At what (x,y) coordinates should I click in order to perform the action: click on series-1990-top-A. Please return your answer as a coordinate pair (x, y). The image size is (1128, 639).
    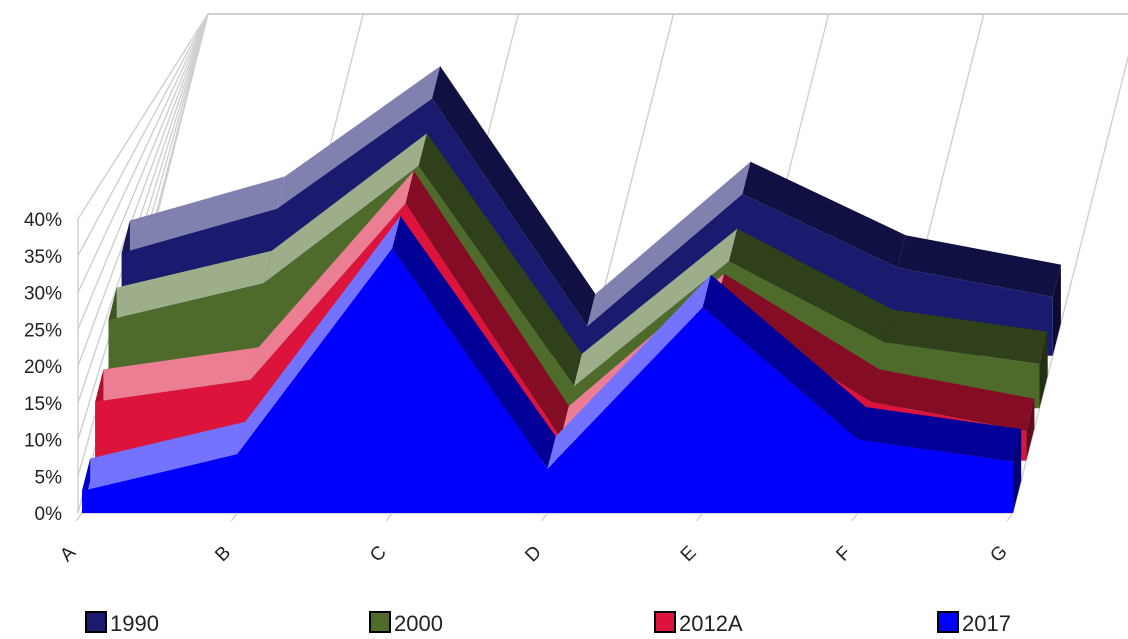
    Looking at the image, I should click on (203, 214).